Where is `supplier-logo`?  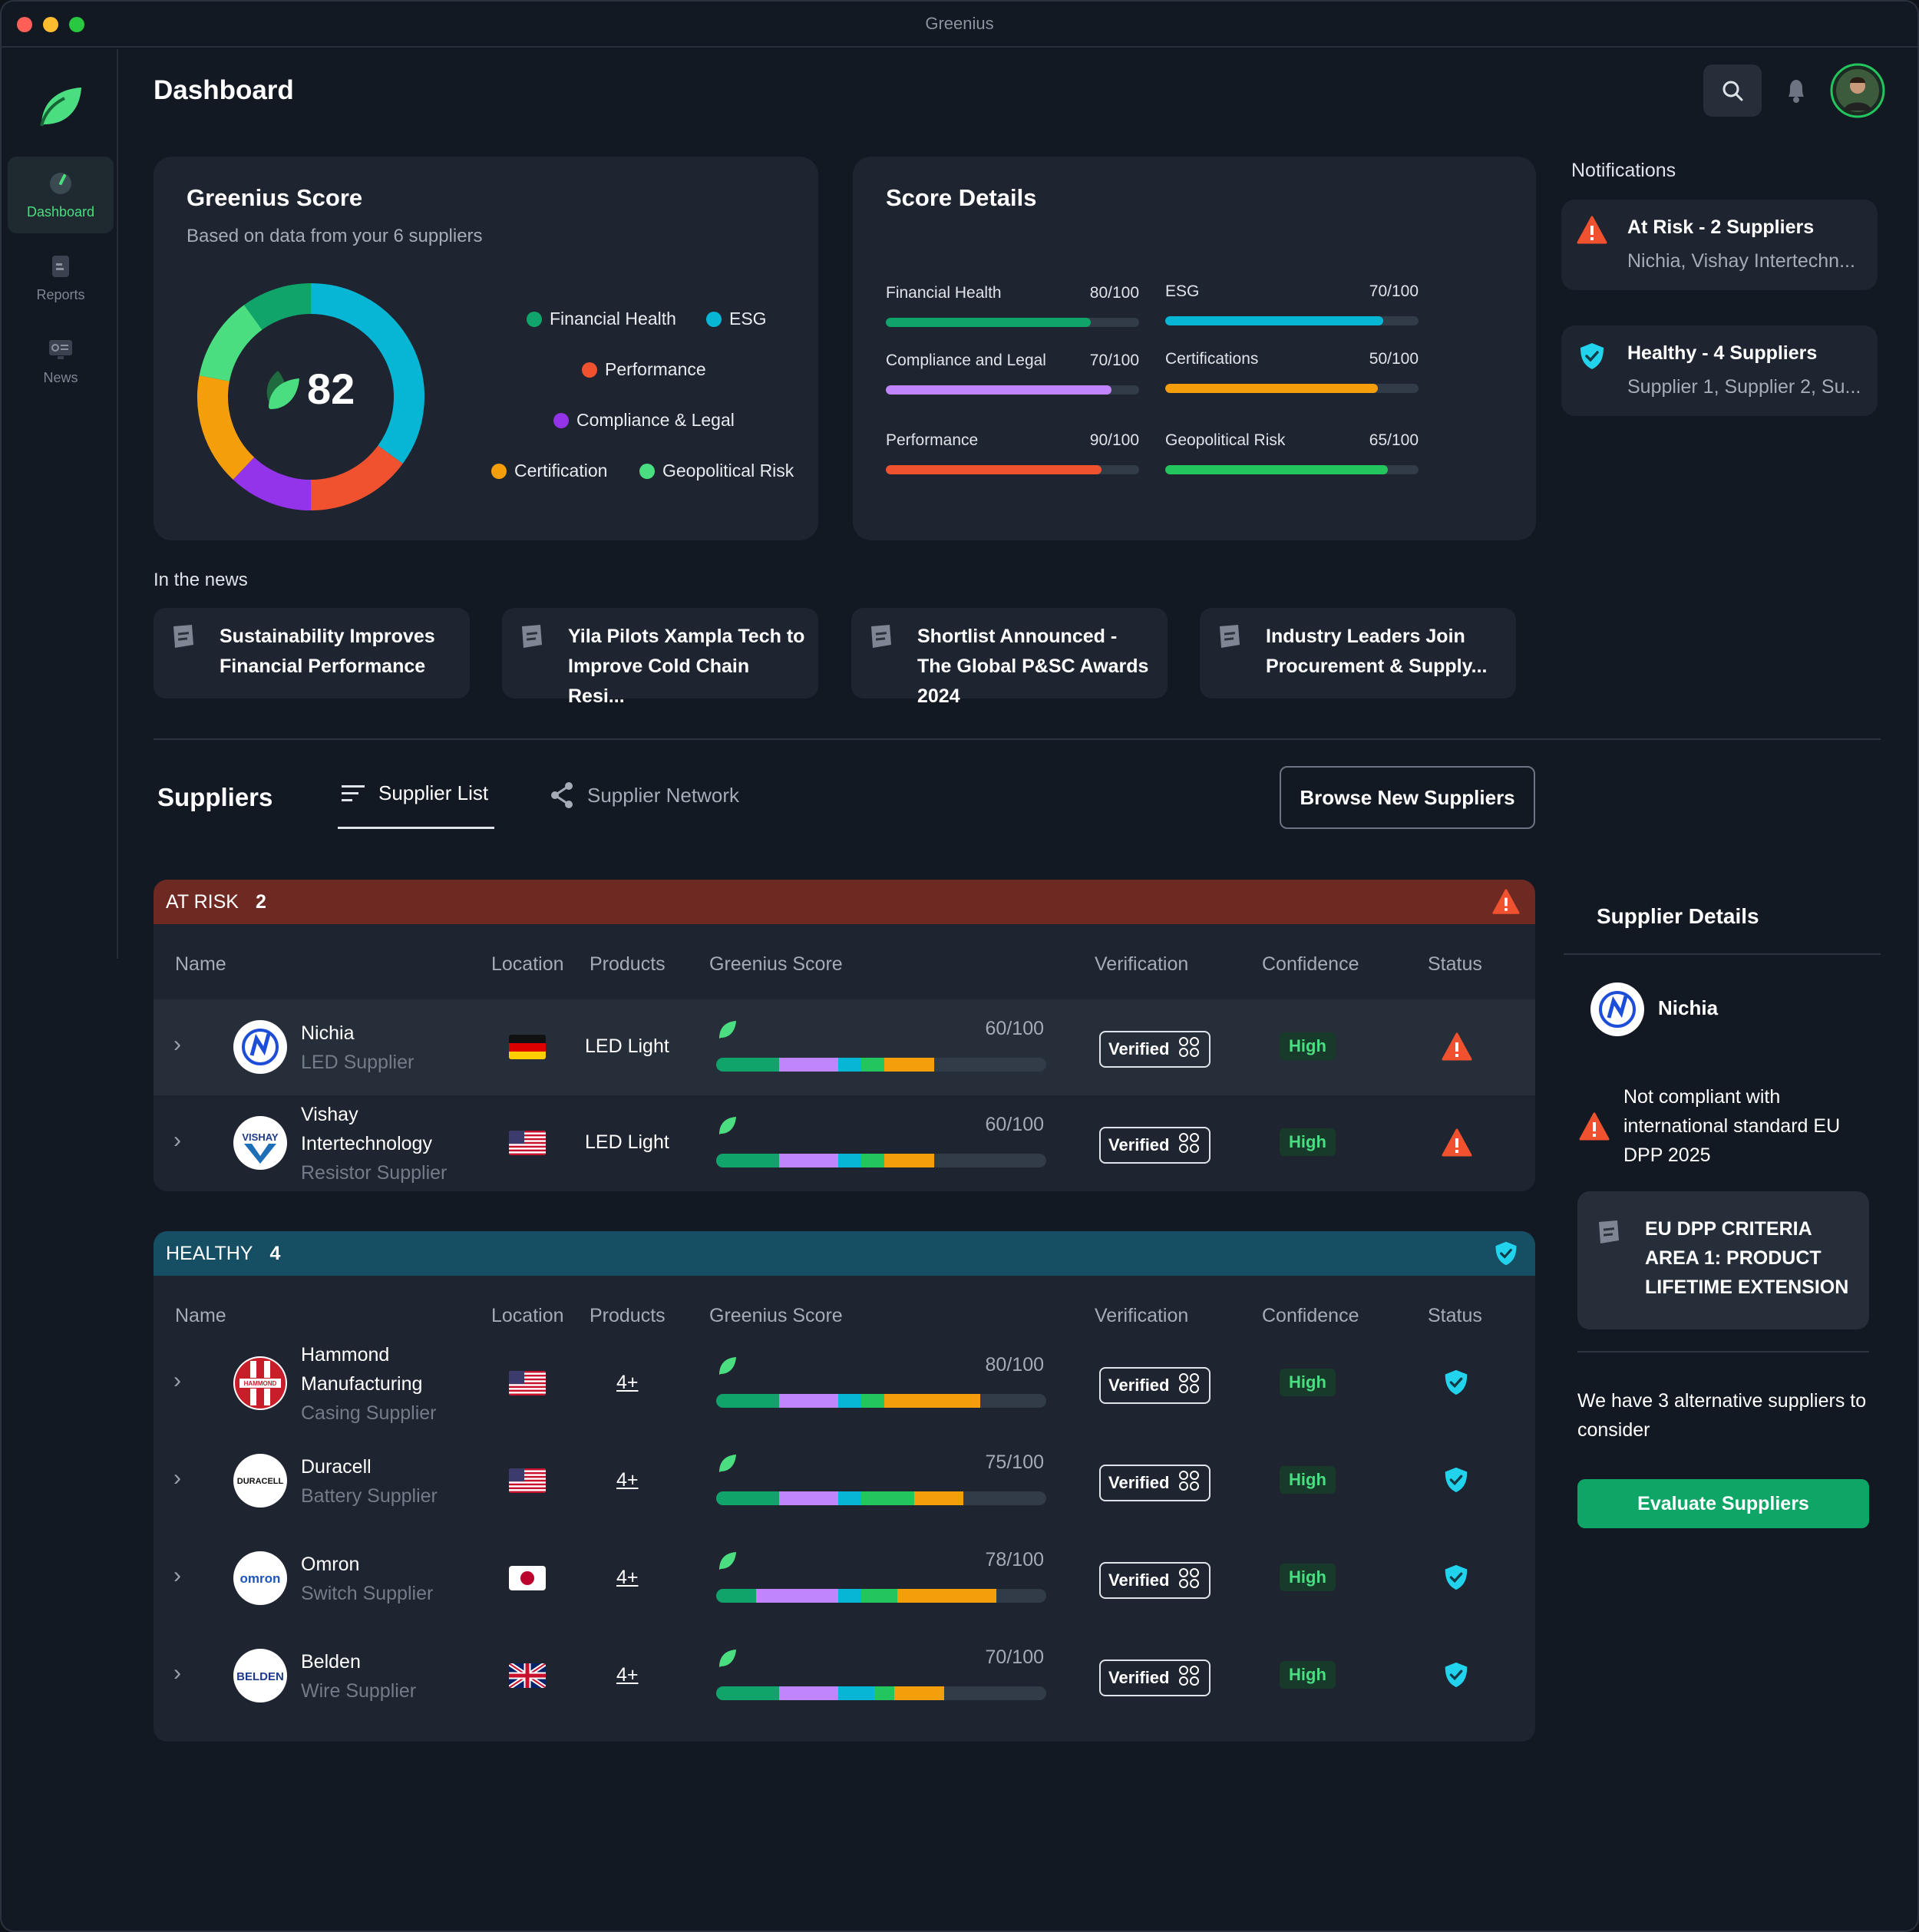
supplier-logo is located at coordinates (260, 1047).